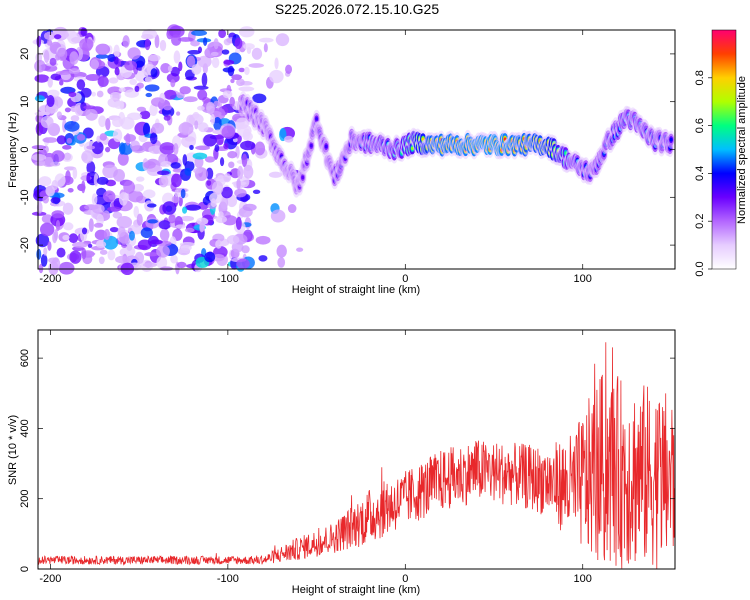 The image size is (750, 600). What do you see at coordinates (700, 268) in the screenshot?
I see `colorbar-tick-label: 0.0` at bounding box center [700, 268].